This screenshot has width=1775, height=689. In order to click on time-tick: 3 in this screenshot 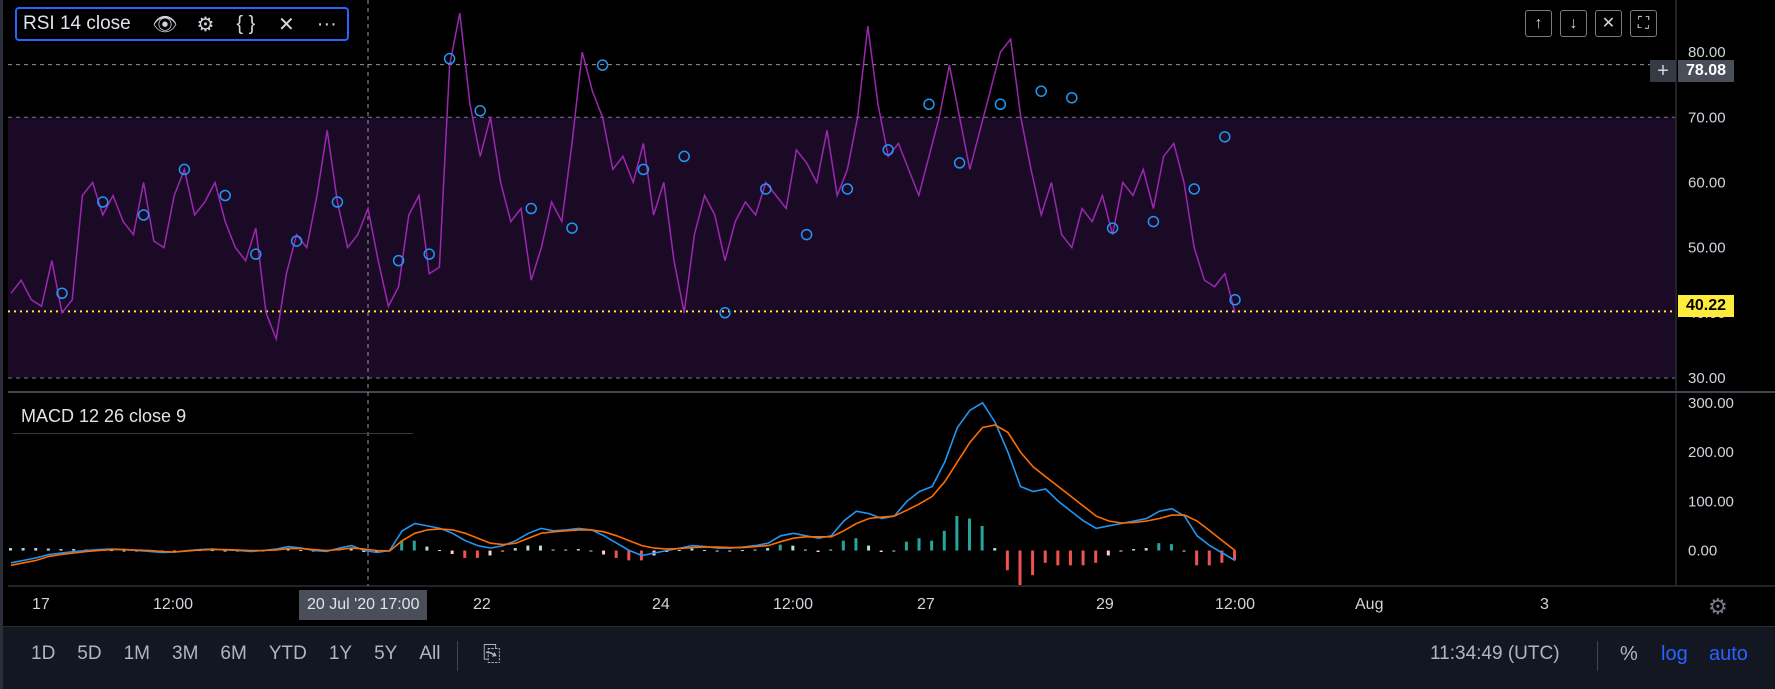, I will do `click(1544, 604)`.